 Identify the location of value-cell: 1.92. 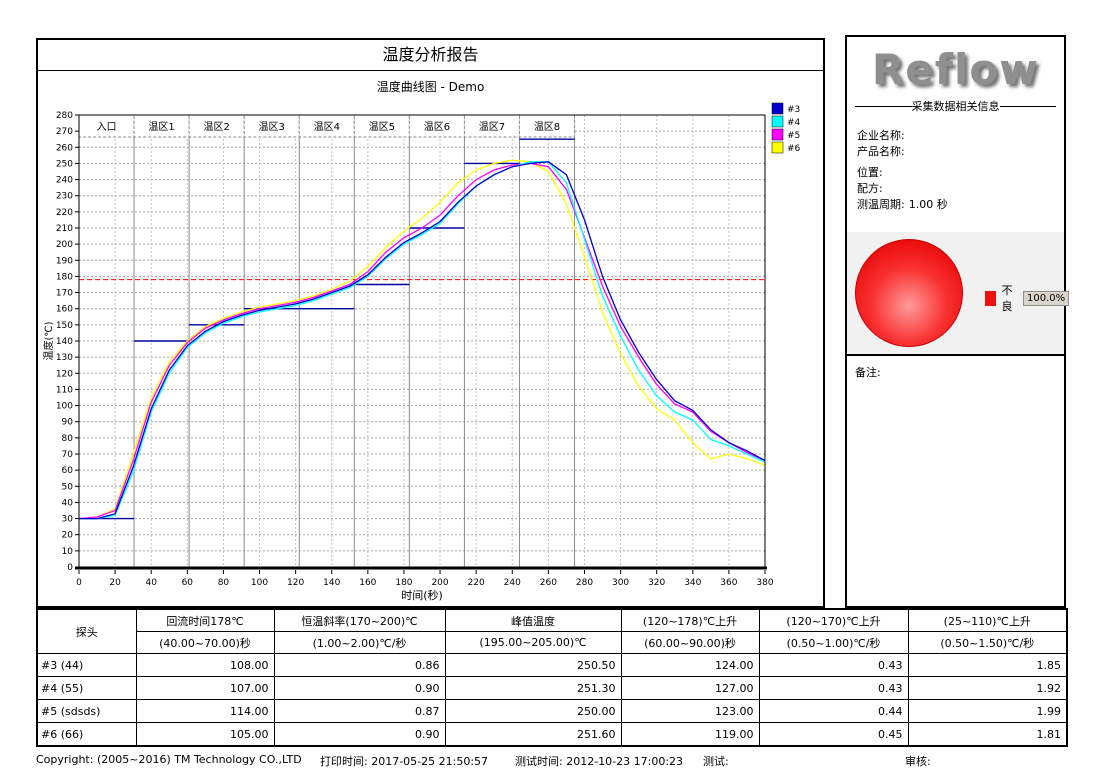
(987, 688).